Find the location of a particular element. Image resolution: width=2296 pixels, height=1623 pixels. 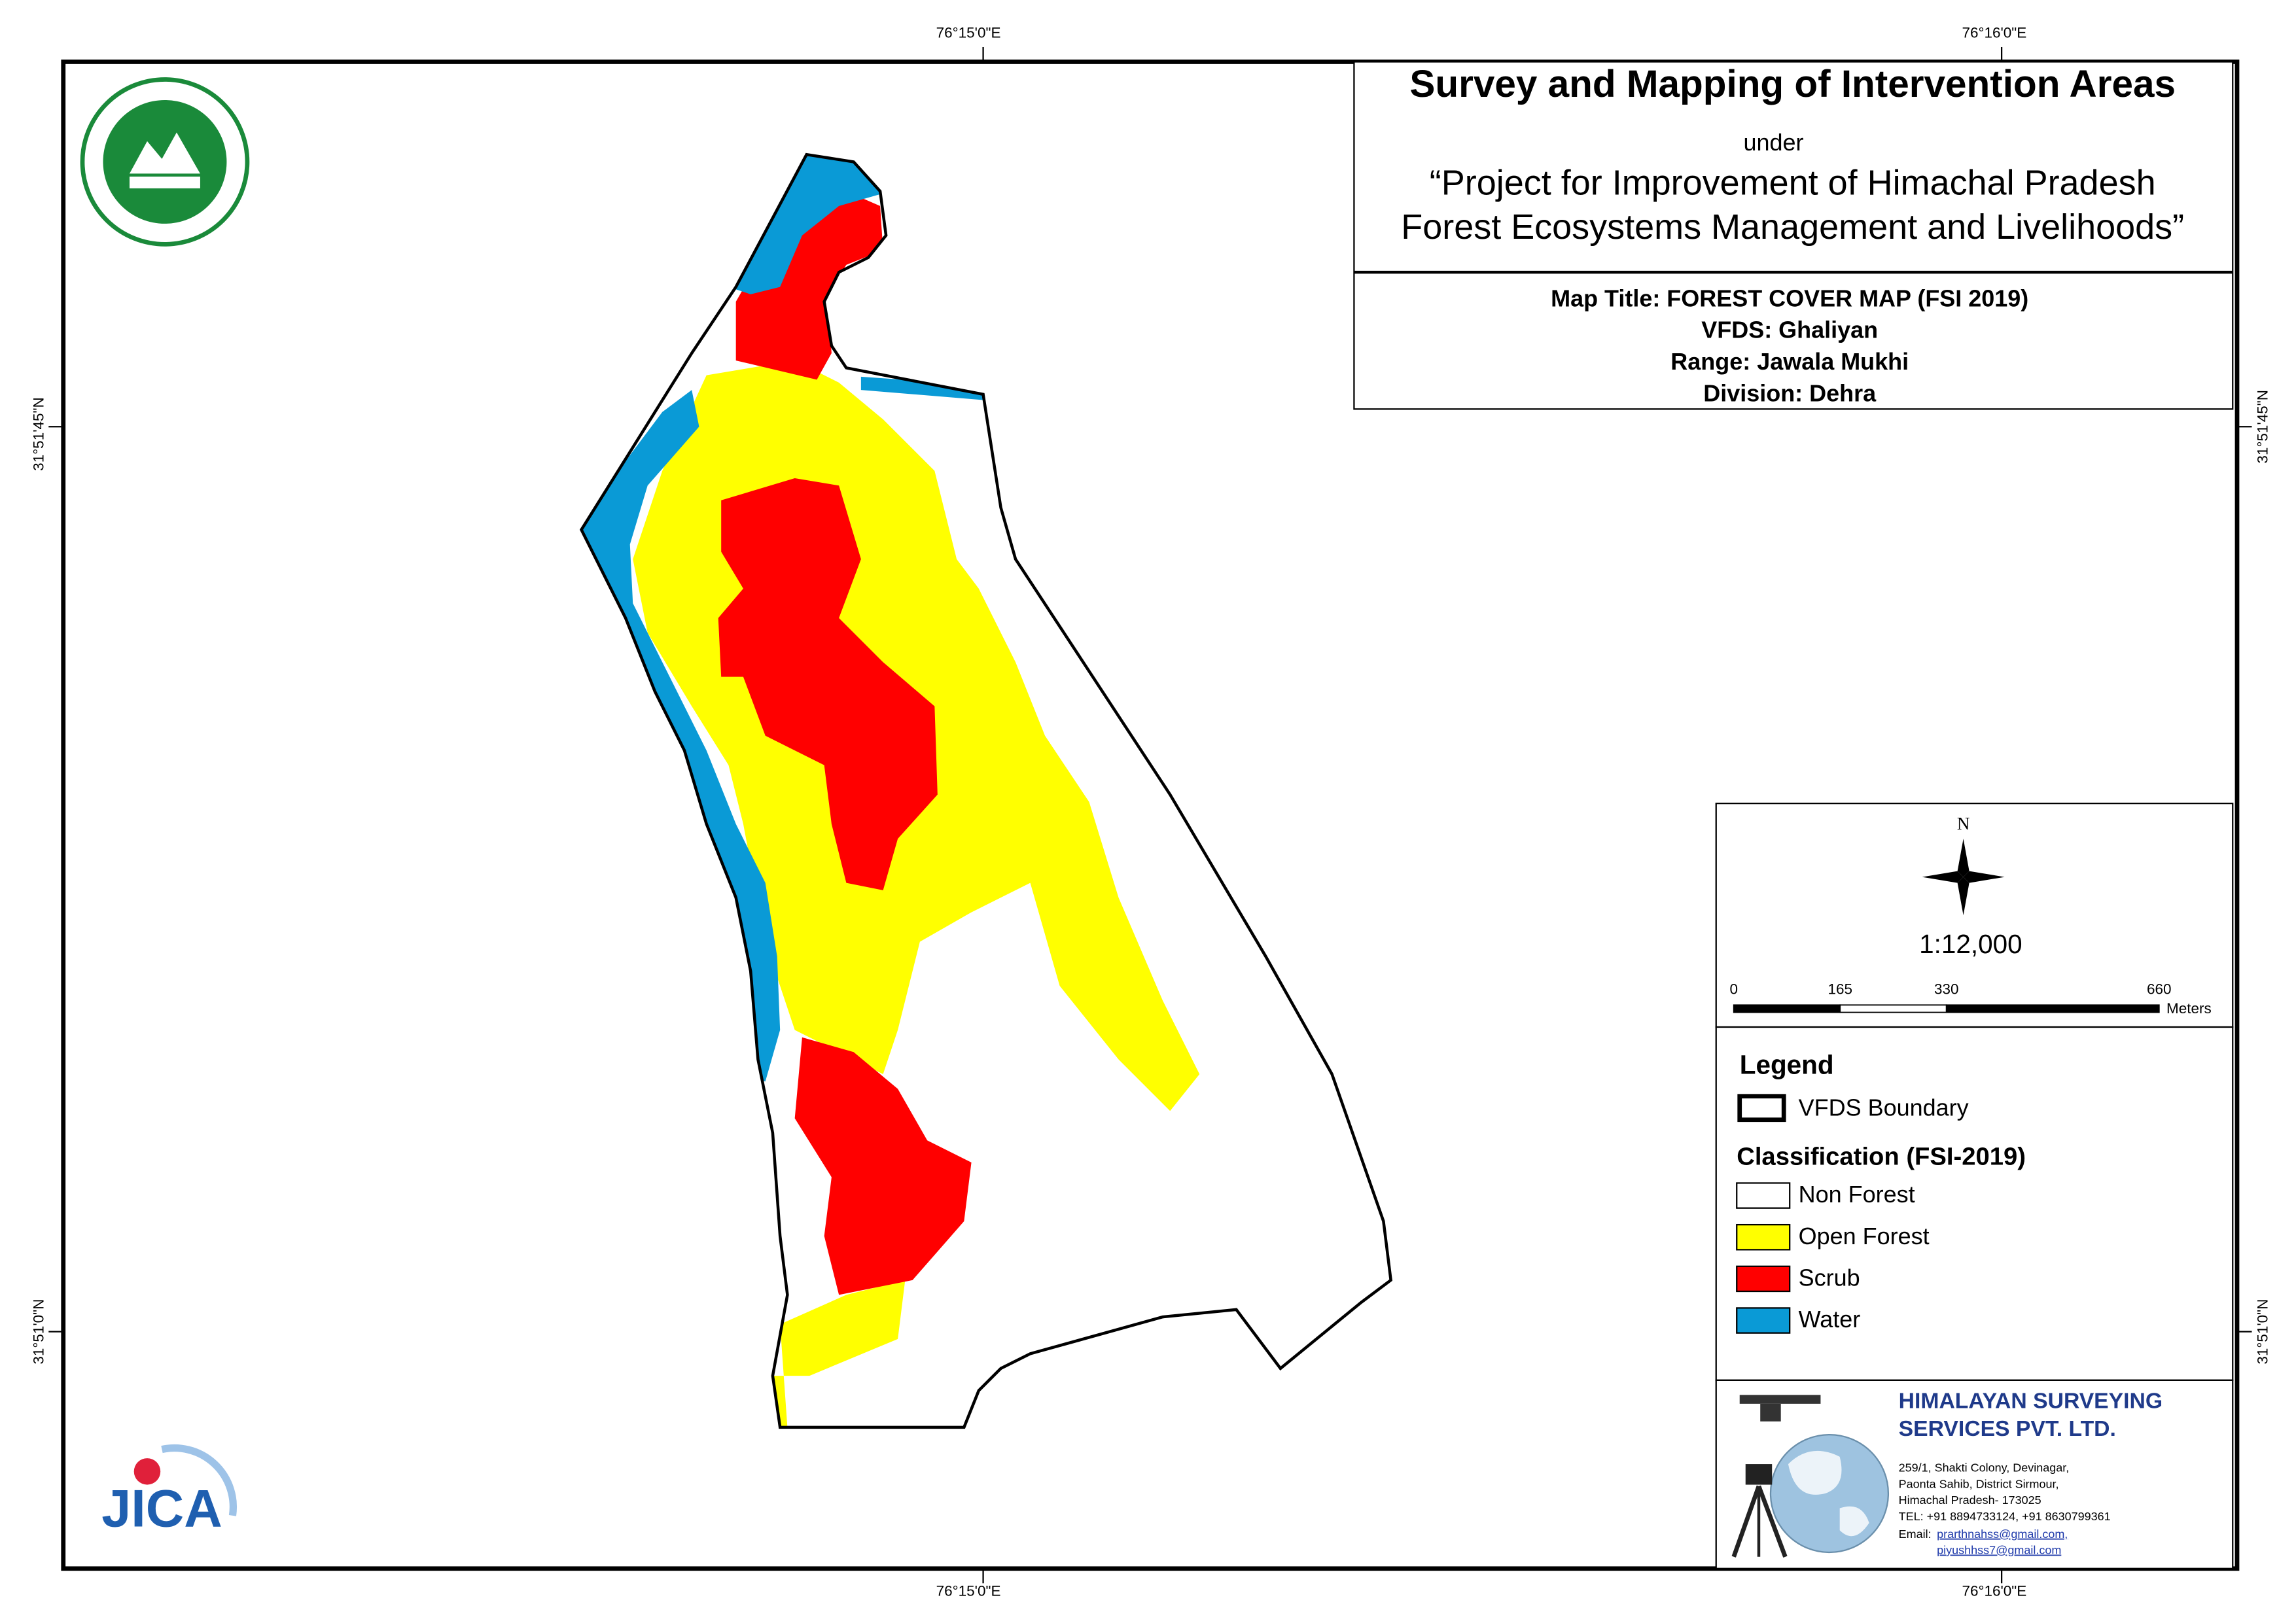

map-info-line: Map Title: FOREST COVER MAP (FSI 2019) is located at coordinates (1789, 298).